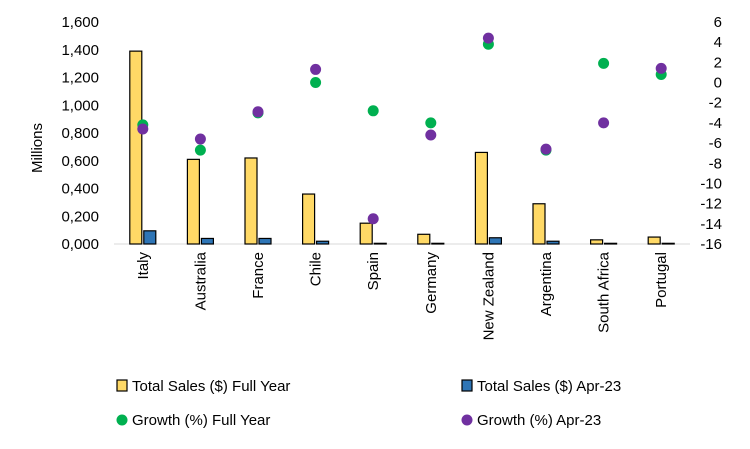 The width and height of the screenshot is (750, 449). I want to click on legend-label: Growth (%) Apr-23, so click(539, 420).